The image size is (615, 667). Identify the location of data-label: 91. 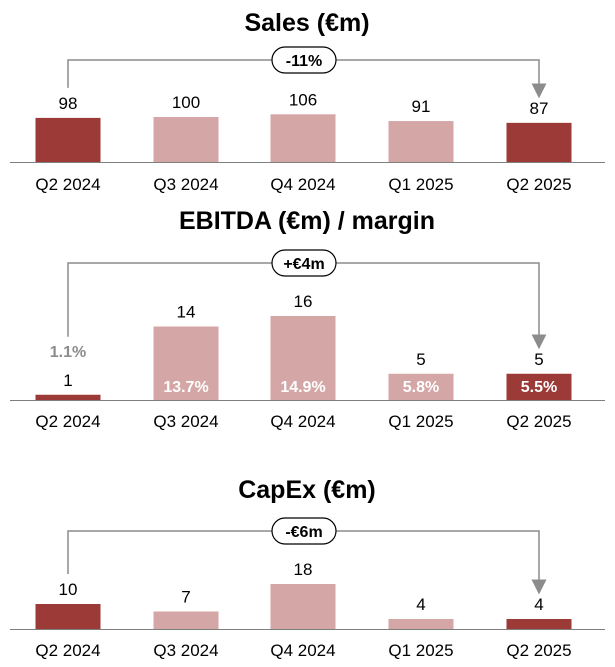
(421, 106).